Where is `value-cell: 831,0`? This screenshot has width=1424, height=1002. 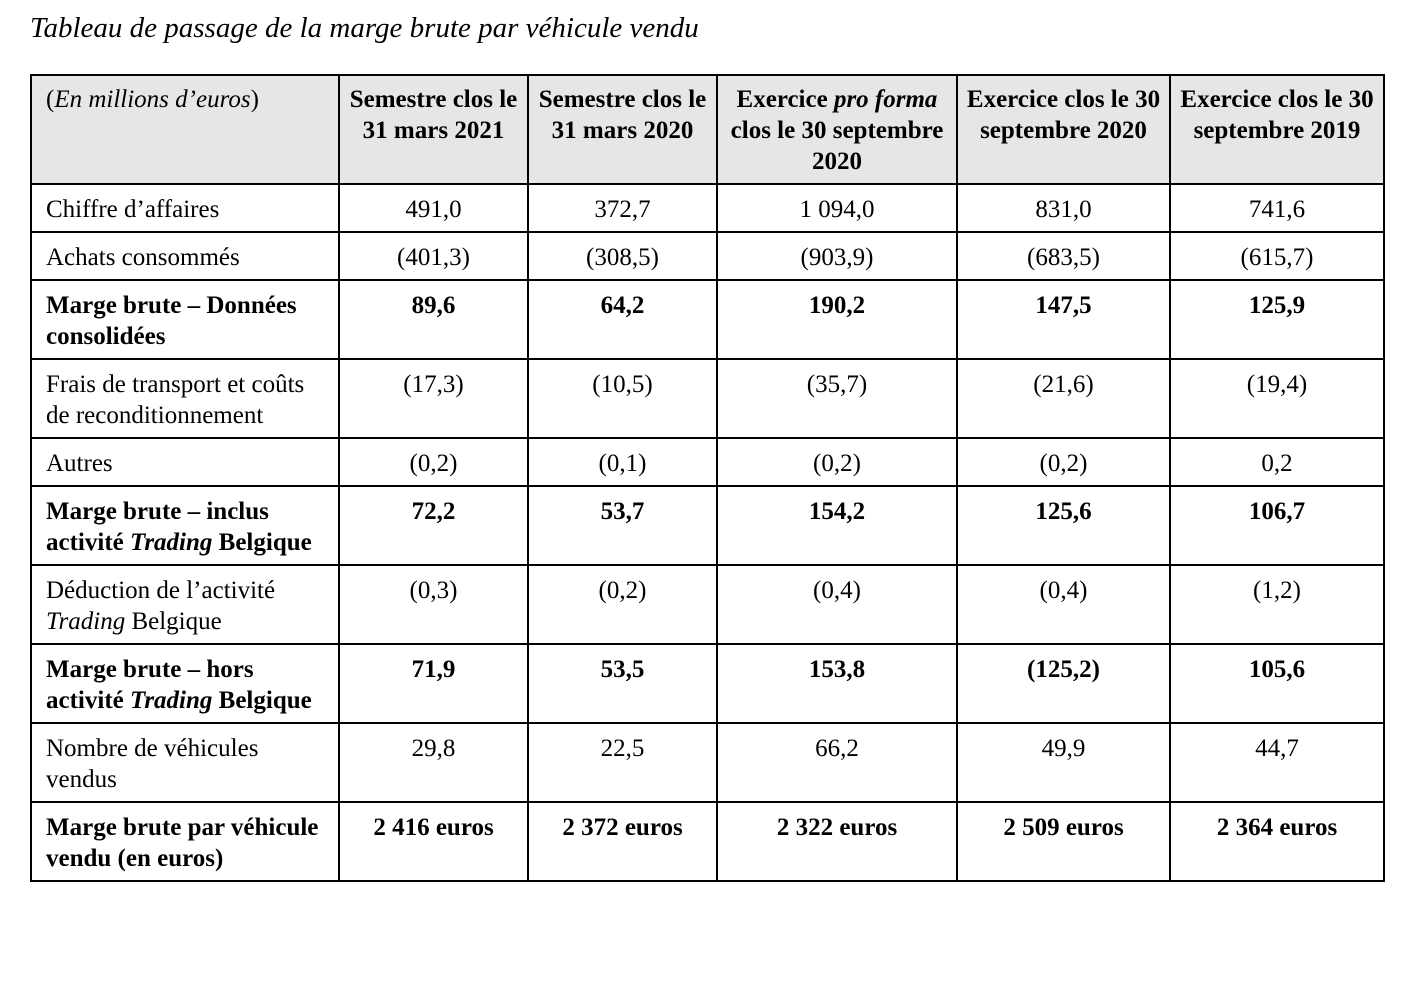
value-cell: 831,0 is located at coordinates (1063, 208).